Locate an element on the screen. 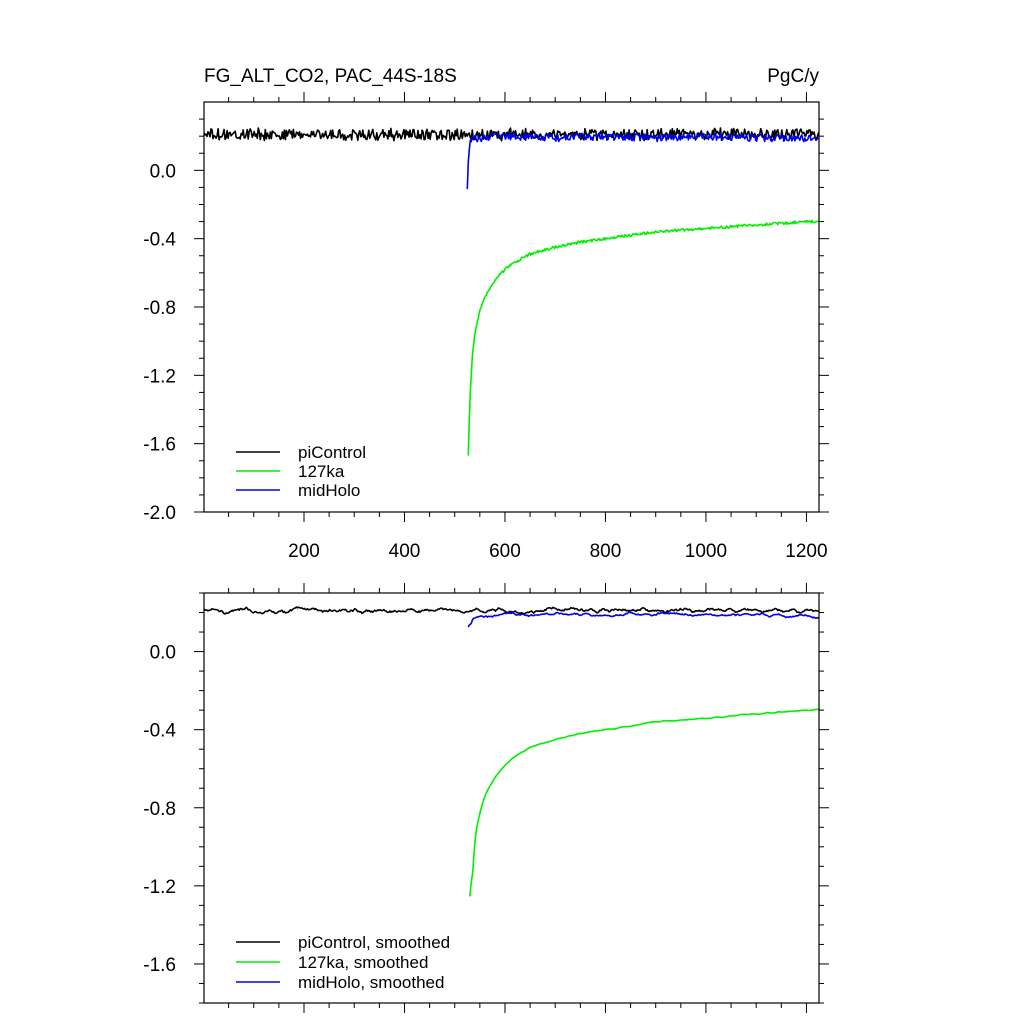 The width and height of the screenshot is (1024, 1024). x-tick-label: 400 is located at coordinates (405, 551).